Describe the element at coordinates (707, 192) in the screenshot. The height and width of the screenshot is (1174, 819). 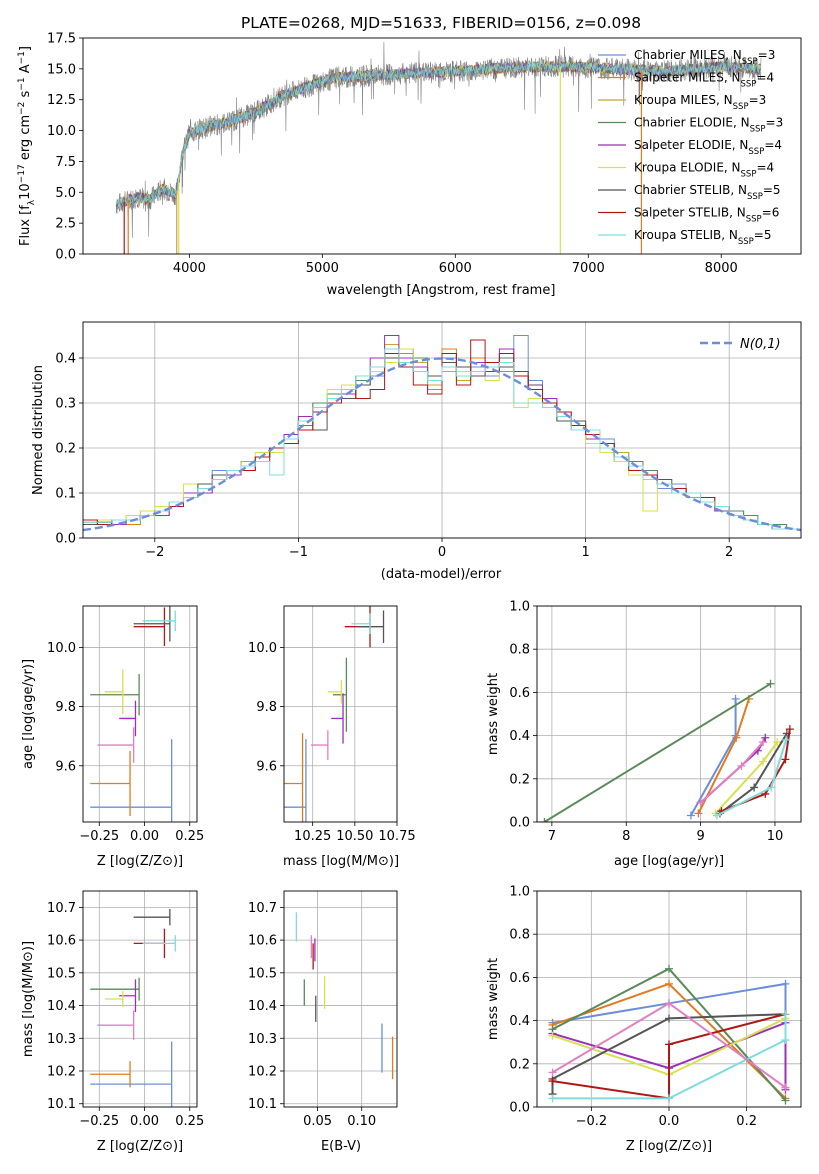
I see `legend-label: Chabrier STELIB, NSSP=5` at that location.